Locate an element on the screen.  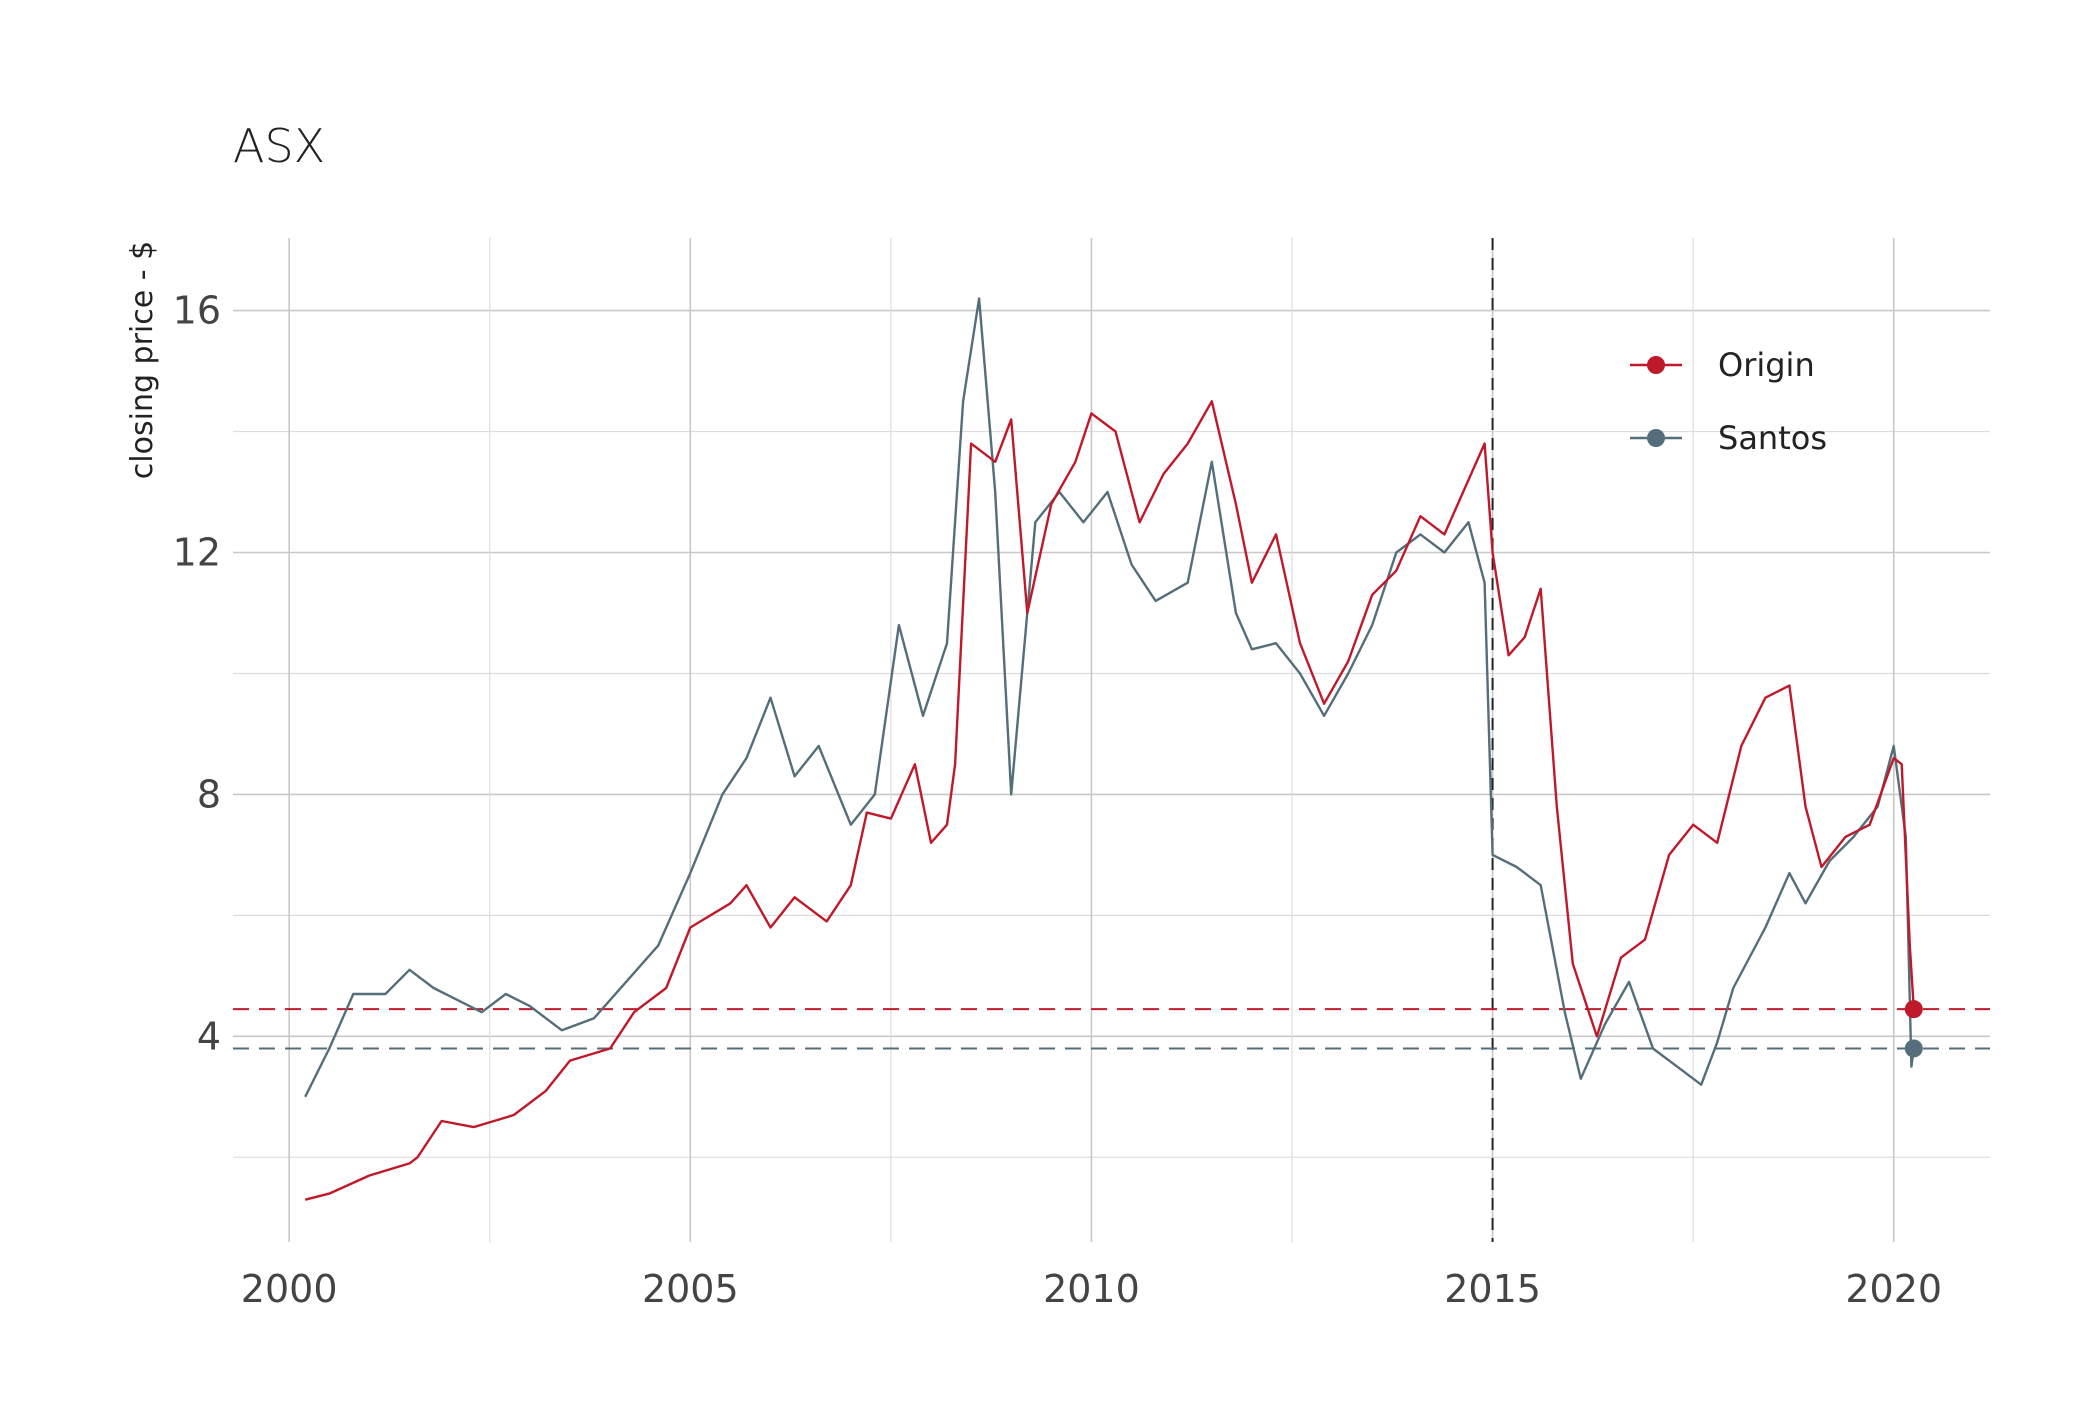
end-point-origin is located at coordinates (1913, 1009).